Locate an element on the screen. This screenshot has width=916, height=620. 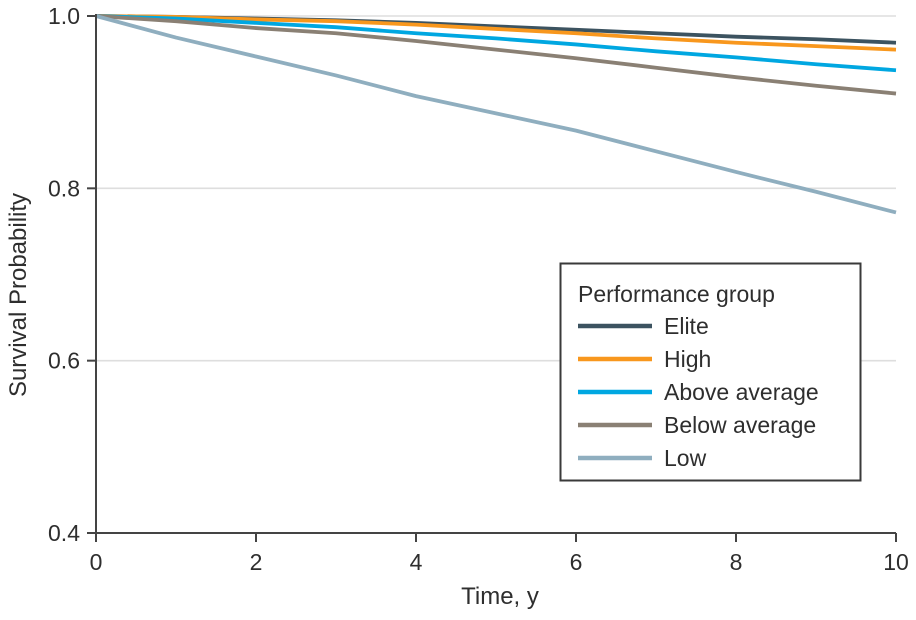
x-axis-title: Time, y is located at coordinates (500, 596).